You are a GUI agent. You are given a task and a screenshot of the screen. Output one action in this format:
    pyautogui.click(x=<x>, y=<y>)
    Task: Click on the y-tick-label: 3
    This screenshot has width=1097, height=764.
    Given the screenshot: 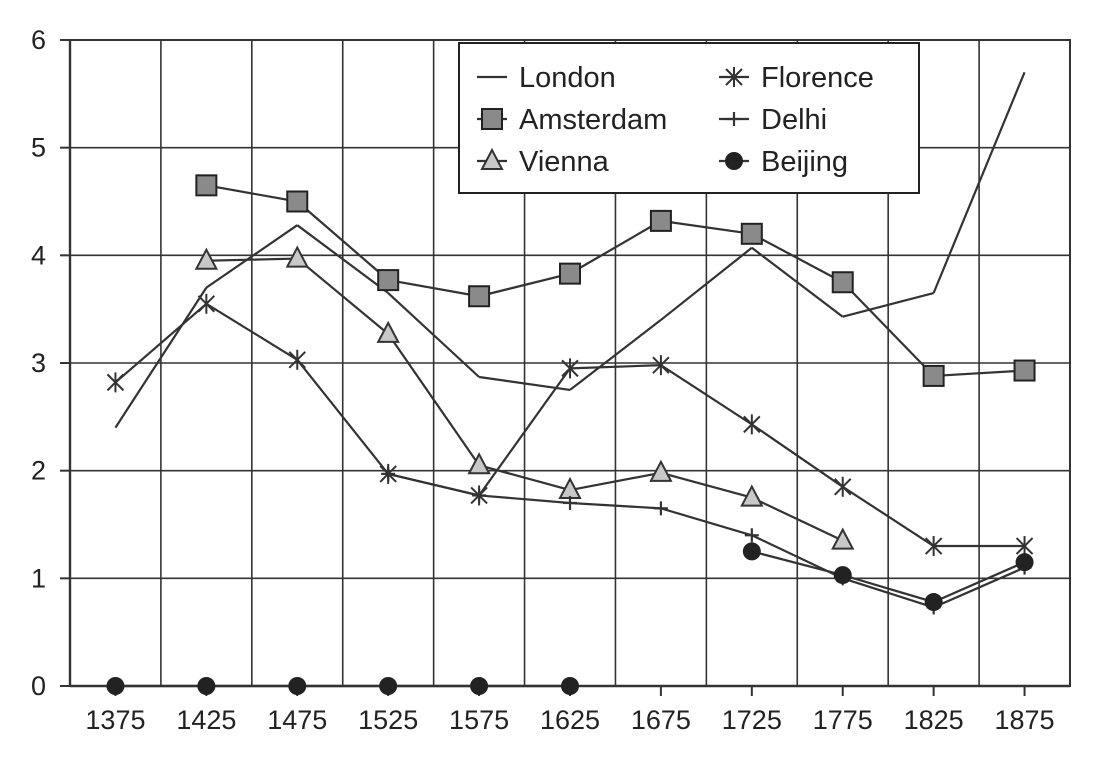 What is the action you would take?
    pyautogui.click(x=38, y=363)
    